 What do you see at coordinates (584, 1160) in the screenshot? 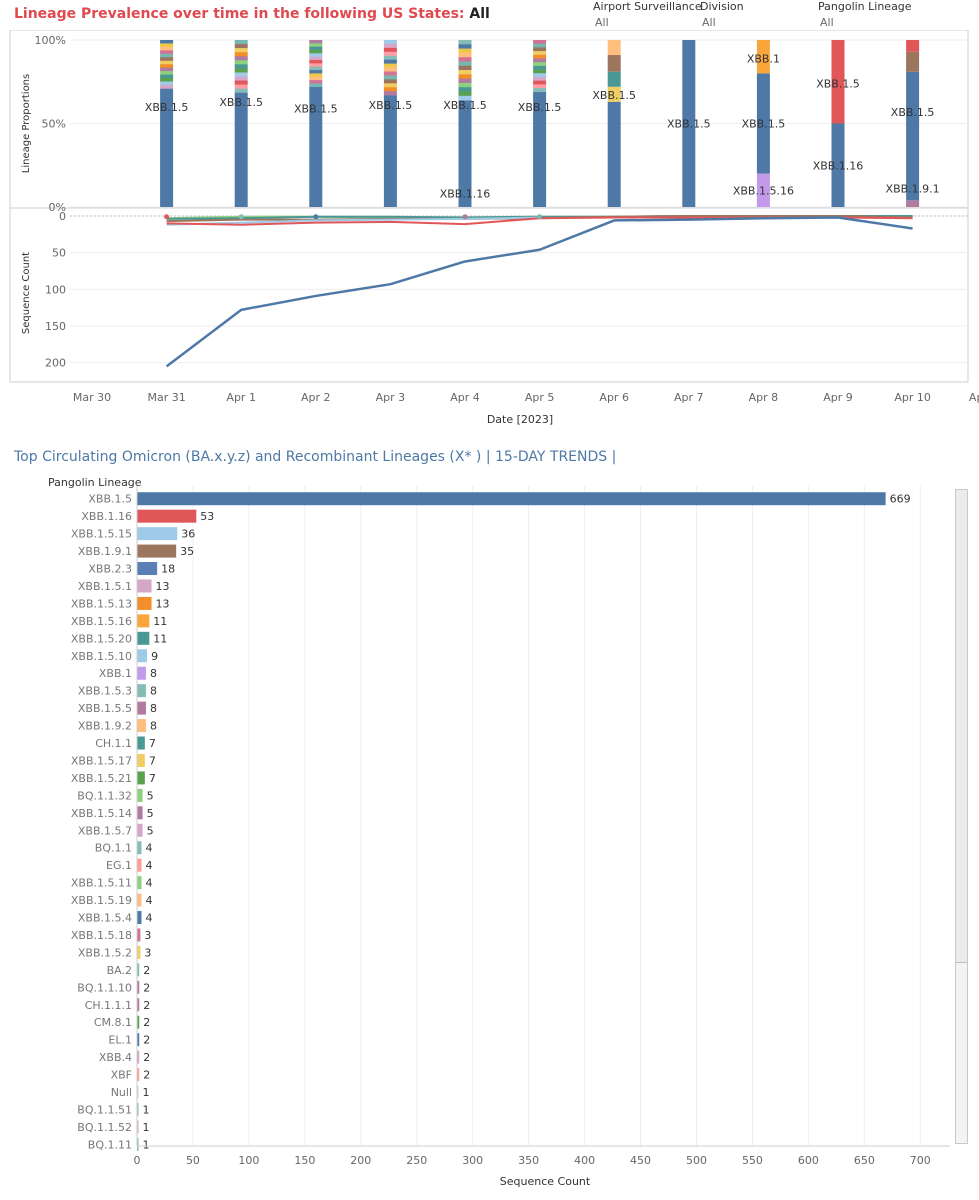
I see `x-tick-label: 400` at bounding box center [584, 1160].